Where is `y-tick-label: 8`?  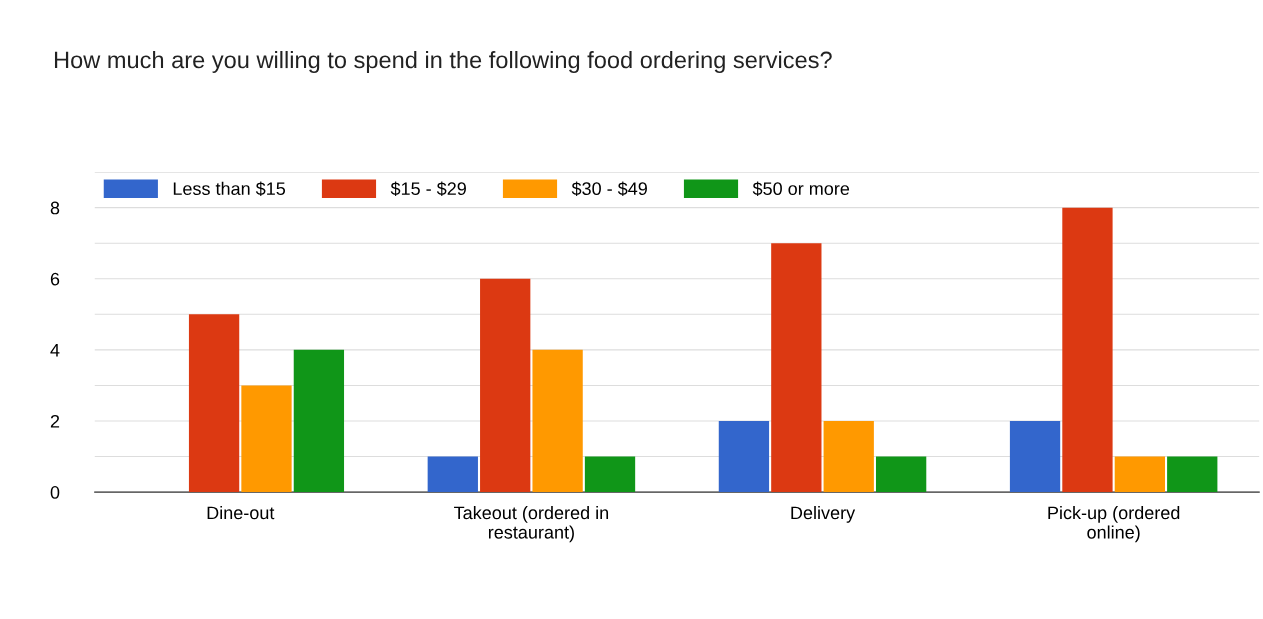 y-tick-label: 8 is located at coordinates (55, 208).